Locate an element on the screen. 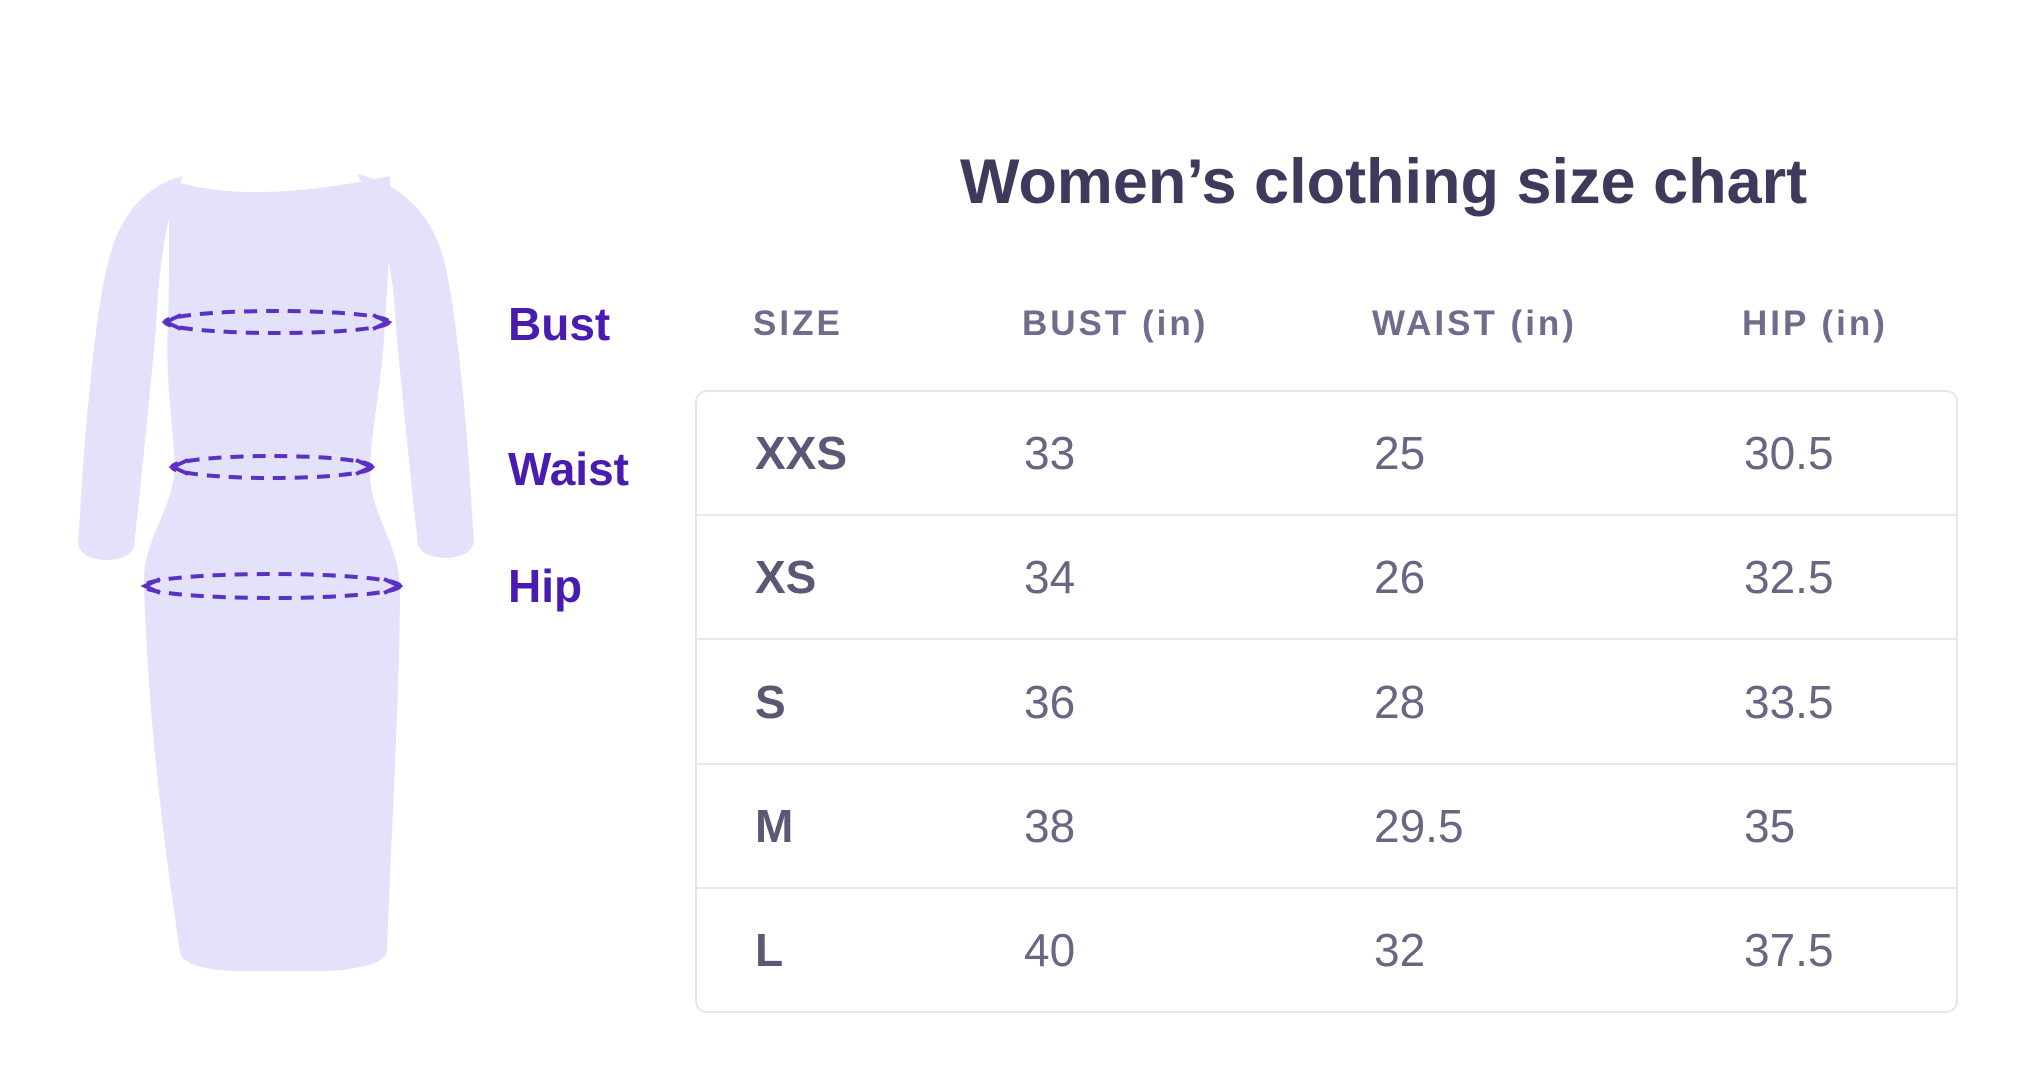 This screenshot has width=2032, height=1084. bust-cell: 34 is located at coordinates (1050, 577).